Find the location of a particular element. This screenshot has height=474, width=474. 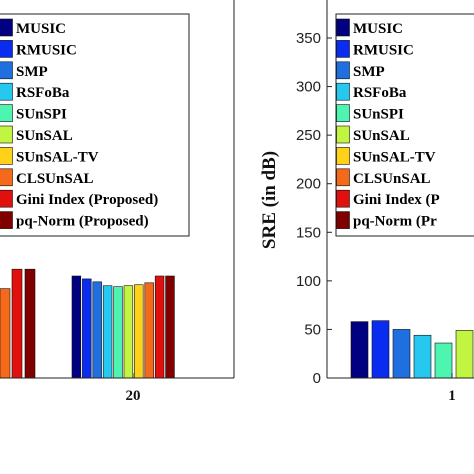

left-legend-label-sunsal-tv: SUnSAL-TV is located at coordinates (57, 157).